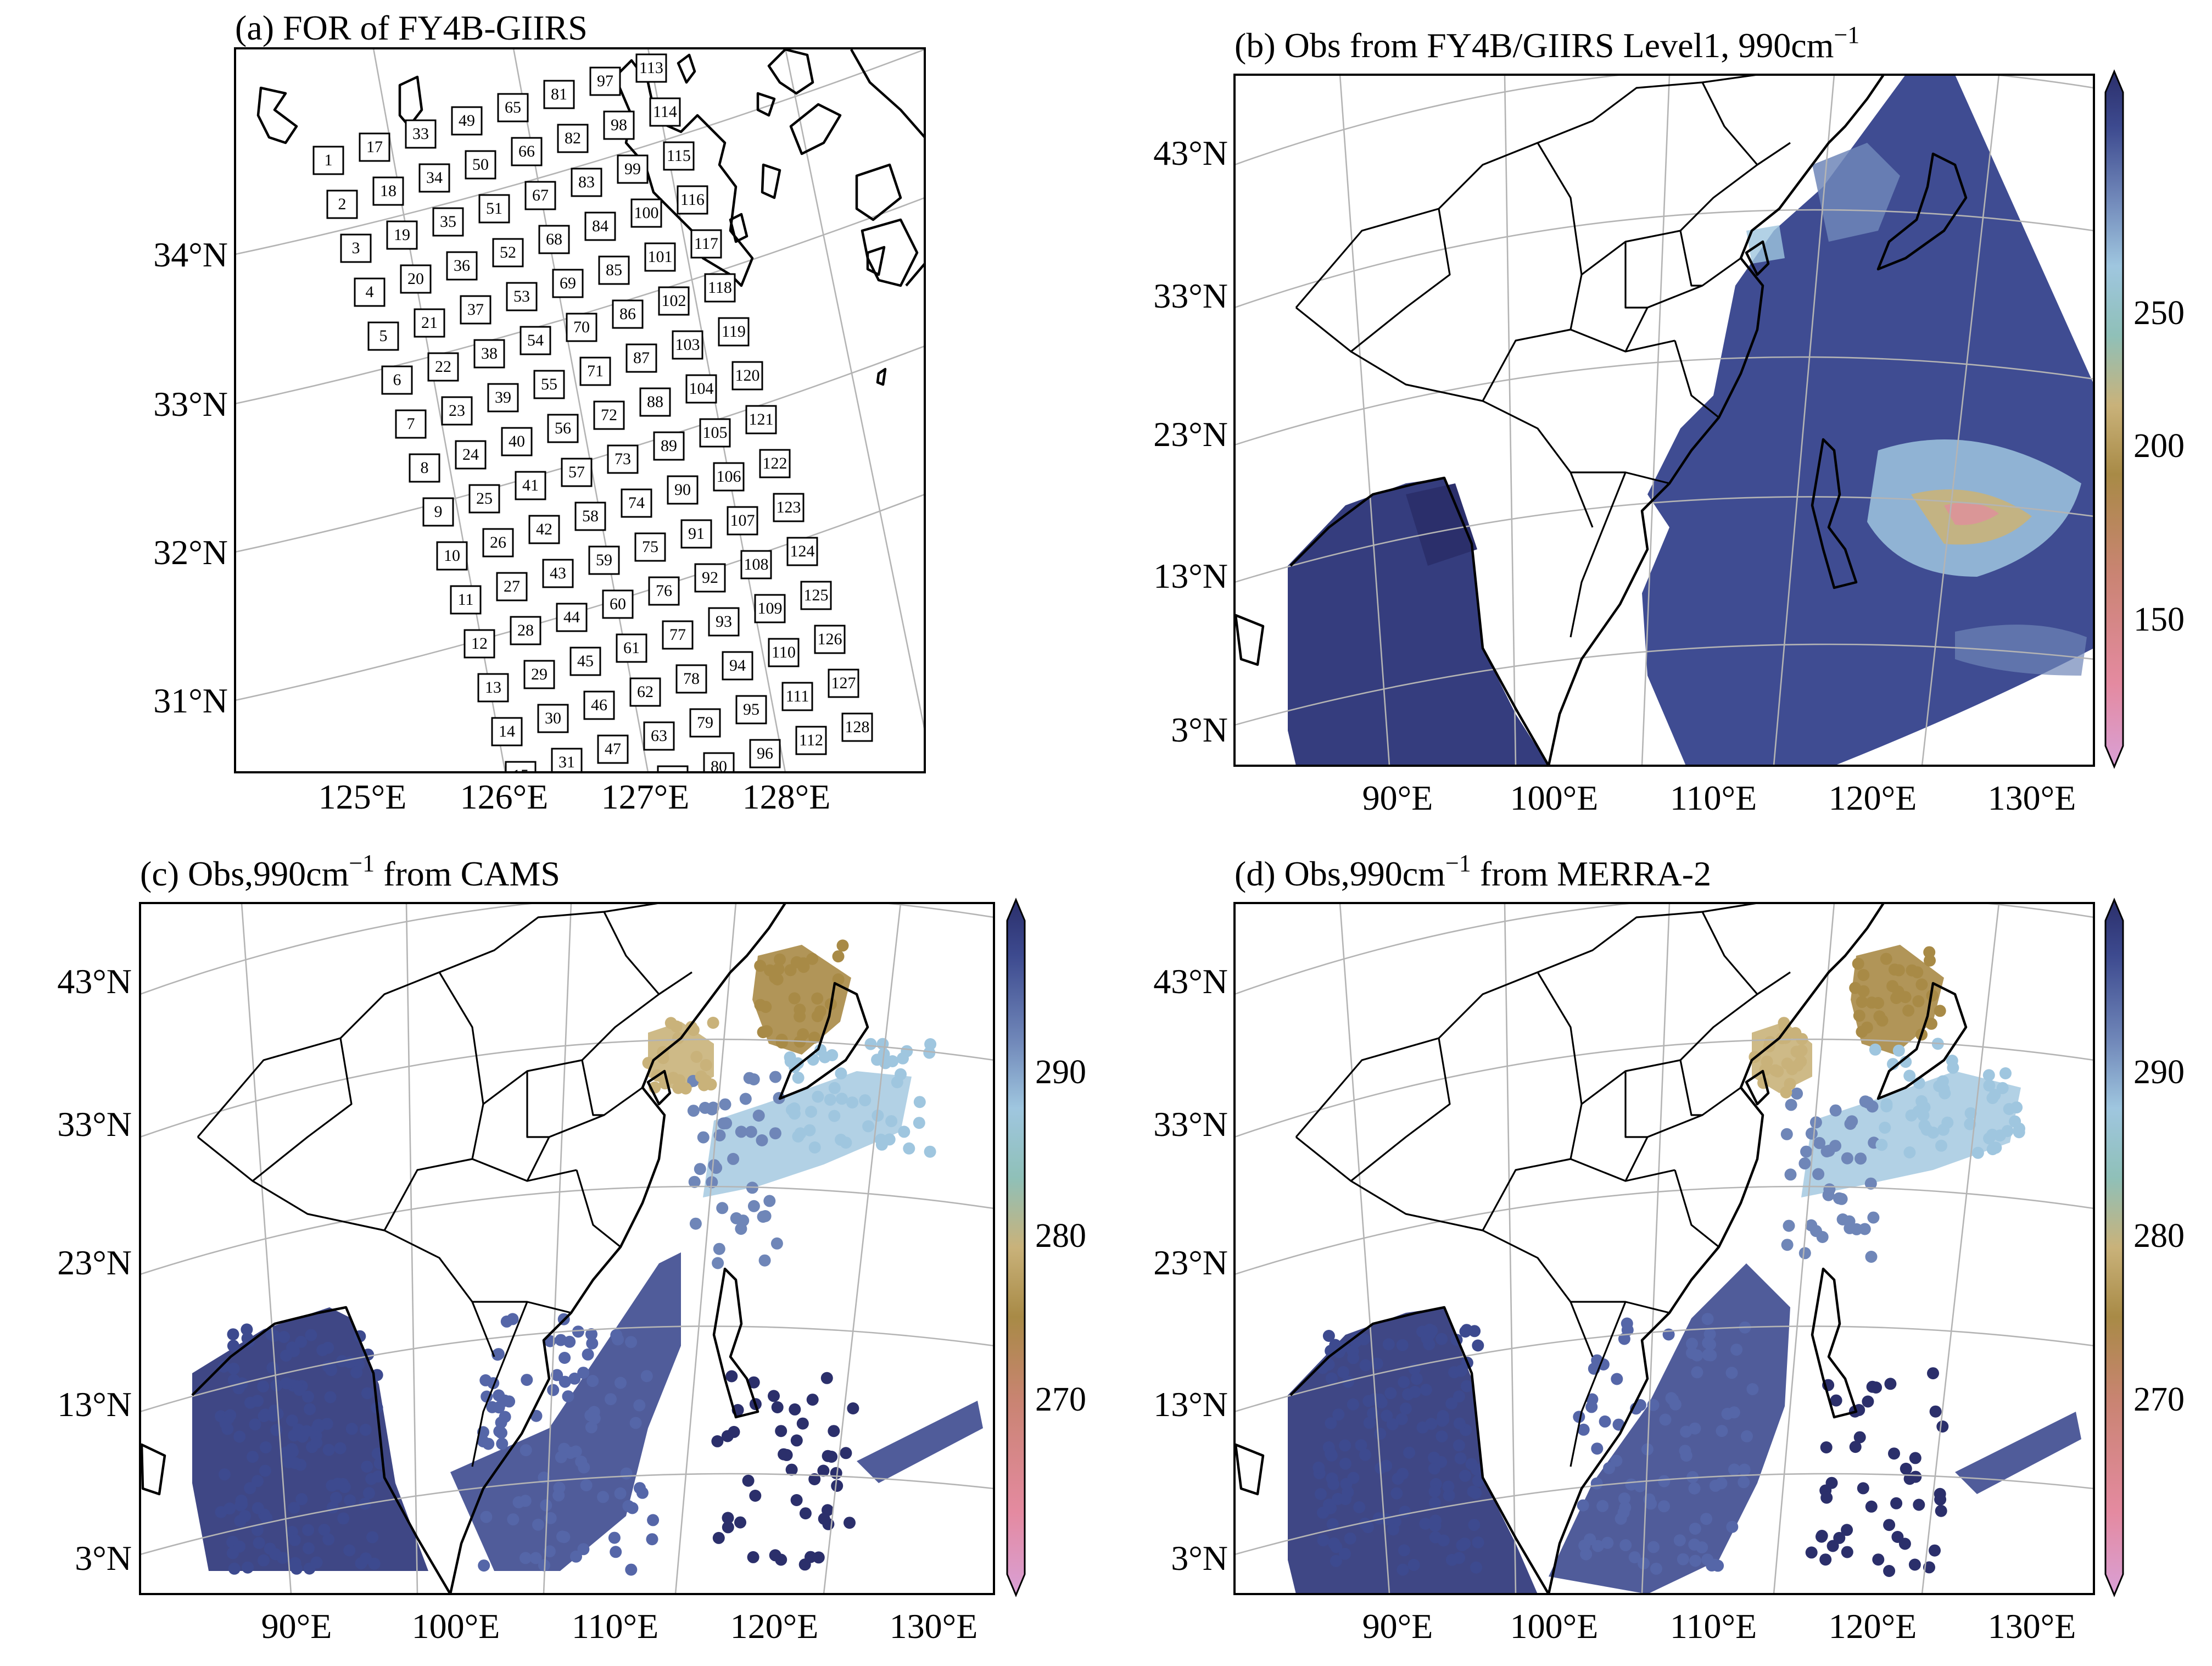 The width and height of the screenshot is (2212, 1666). Describe the element at coordinates (645, 796) in the screenshot. I see `panel-a-lon-tick: 127°E` at that location.